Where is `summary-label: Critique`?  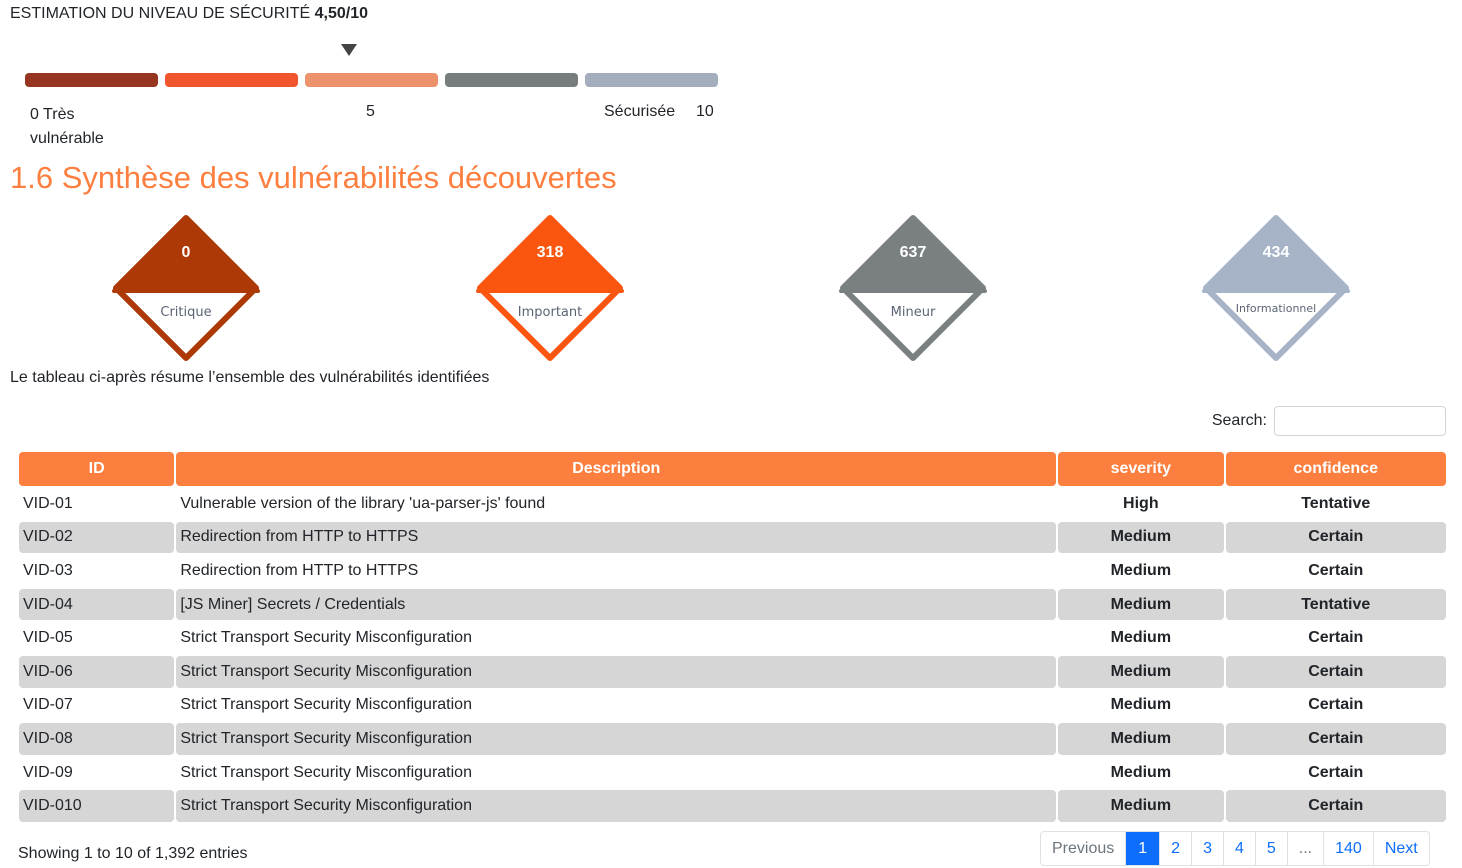 summary-label: Critique is located at coordinates (186, 312).